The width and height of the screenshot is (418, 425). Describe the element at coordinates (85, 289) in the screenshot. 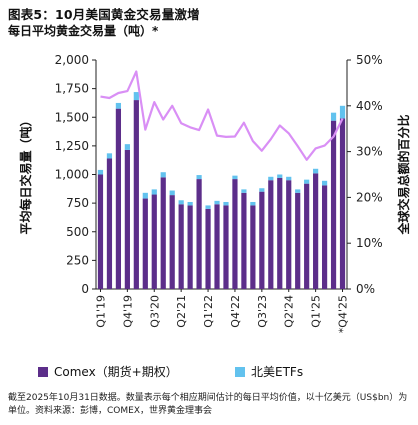

I see `y-left-tick-label: 0` at that location.